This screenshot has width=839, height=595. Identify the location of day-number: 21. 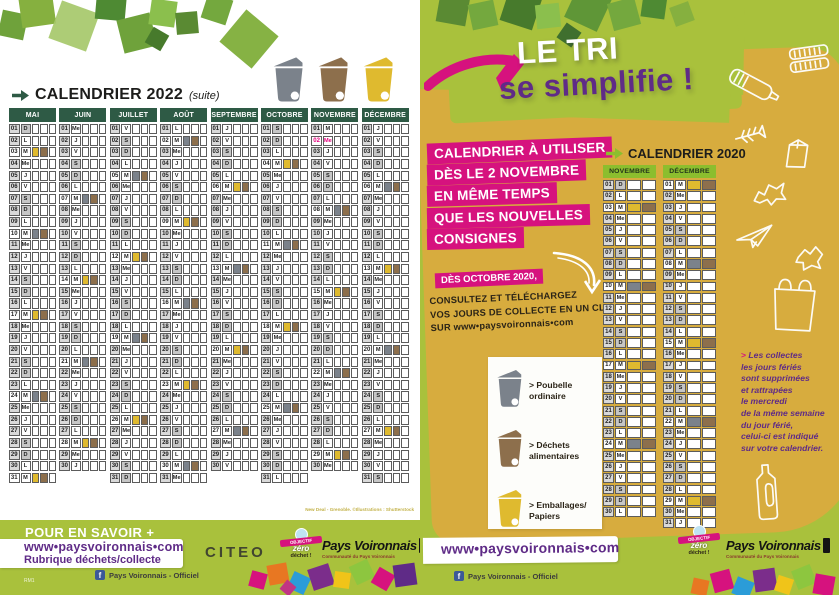
(216, 361).